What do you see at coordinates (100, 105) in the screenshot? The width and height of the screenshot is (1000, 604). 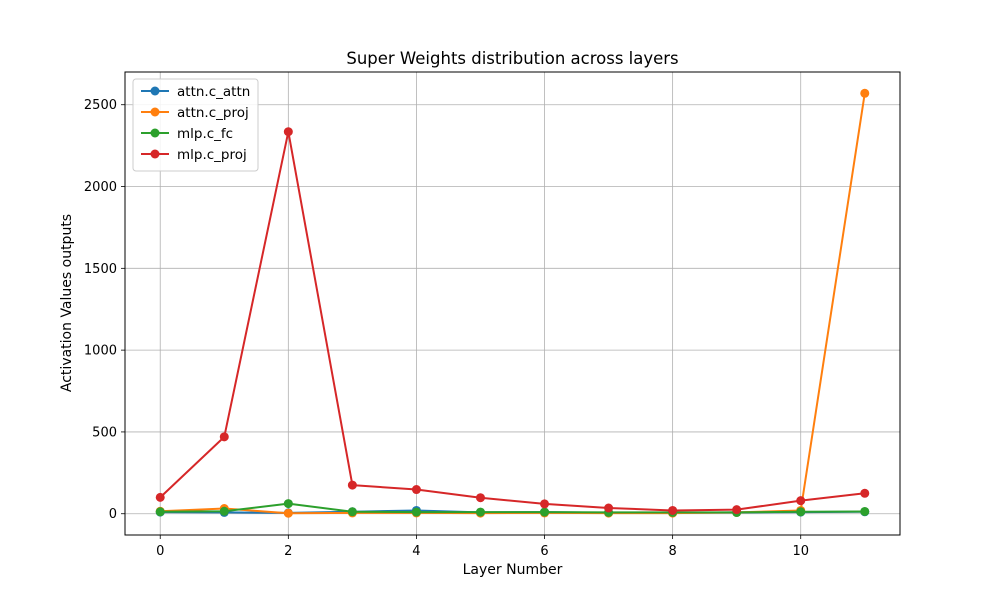 I see `y-tick-label: 2500` at bounding box center [100, 105].